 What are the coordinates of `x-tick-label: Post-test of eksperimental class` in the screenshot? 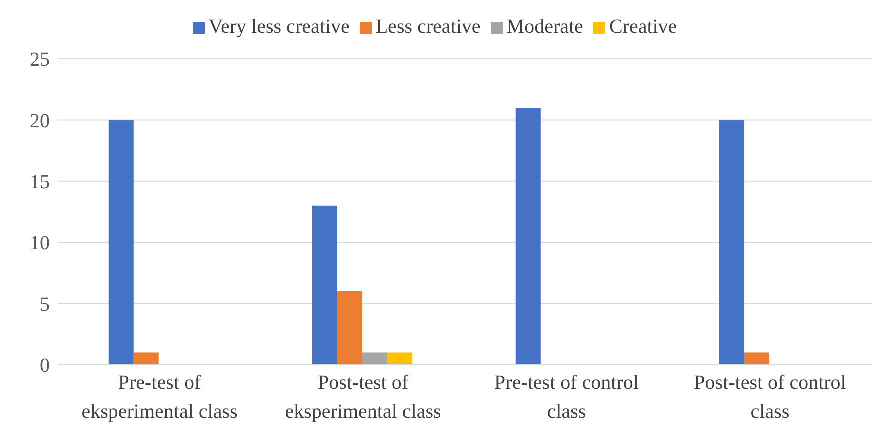 It's located at (363, 397).